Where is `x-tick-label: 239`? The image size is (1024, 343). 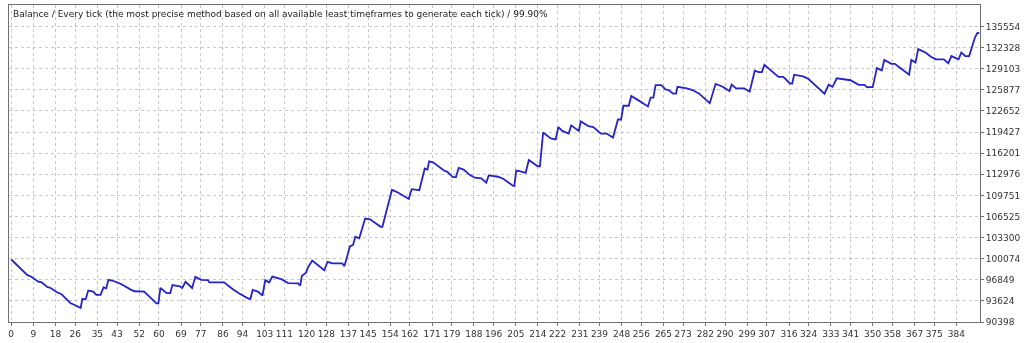 x-tick-label: 239 is located at coordinates (599, 333).